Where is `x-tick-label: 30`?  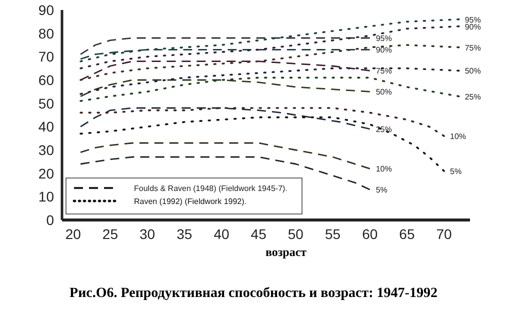
x-tick-label: 30 is located at coordinates (148, 234).